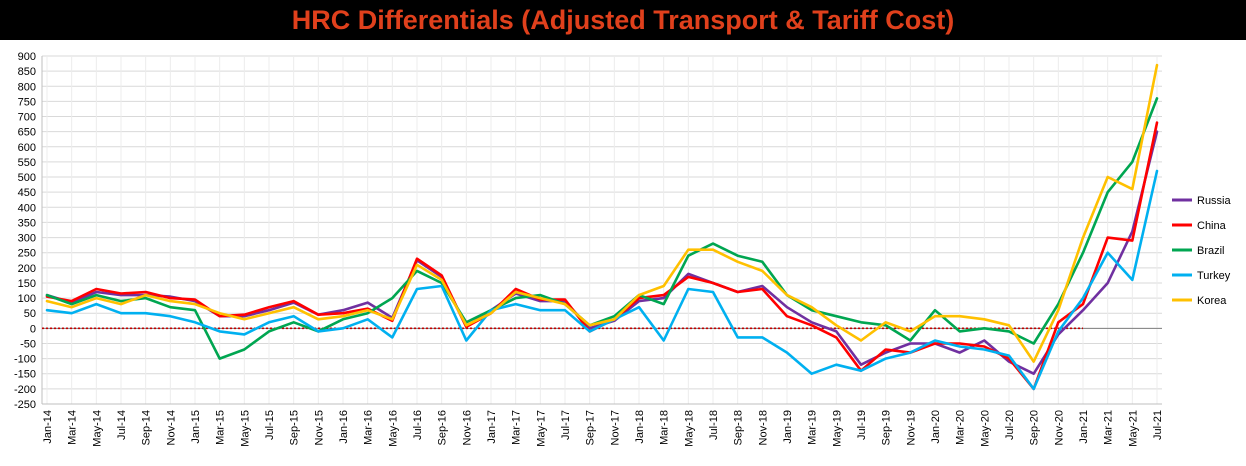 This screenshot has height=466, width=1246. Describe the element at coordinates (171, 427) in the screenshot. I see `x-tick-label: Nov-14` at that location.